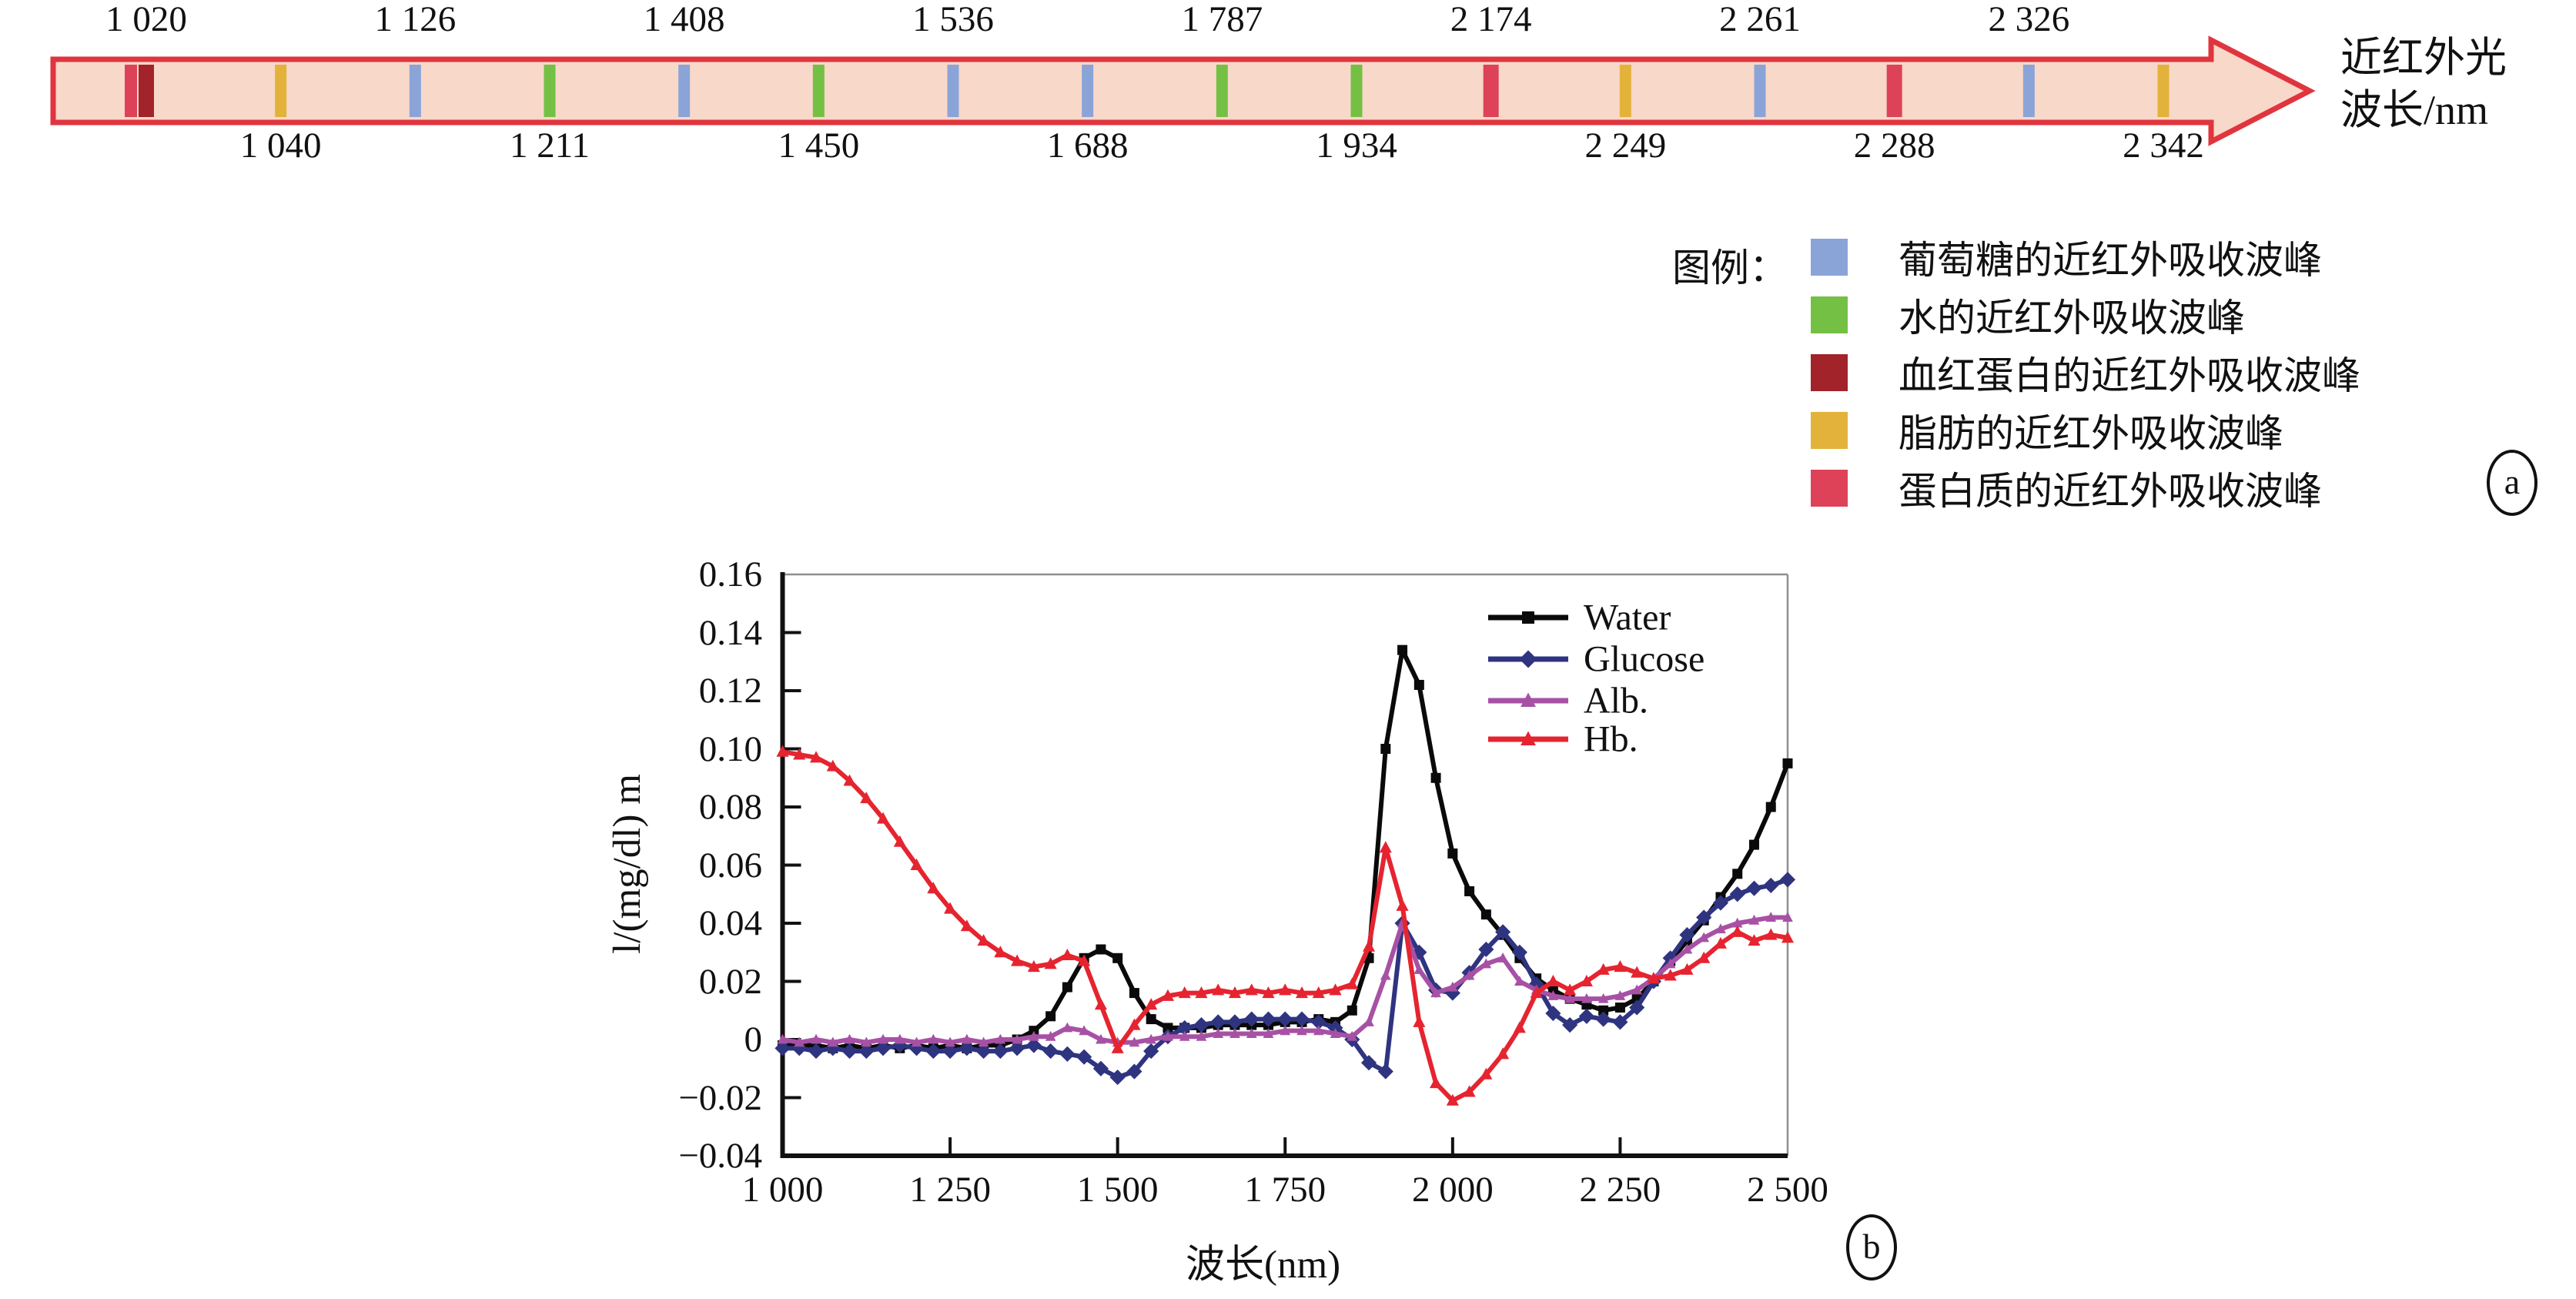  I want to click on legend-item-protein: 蛋白质的近红外吸收波峰, so click(2067, 491).